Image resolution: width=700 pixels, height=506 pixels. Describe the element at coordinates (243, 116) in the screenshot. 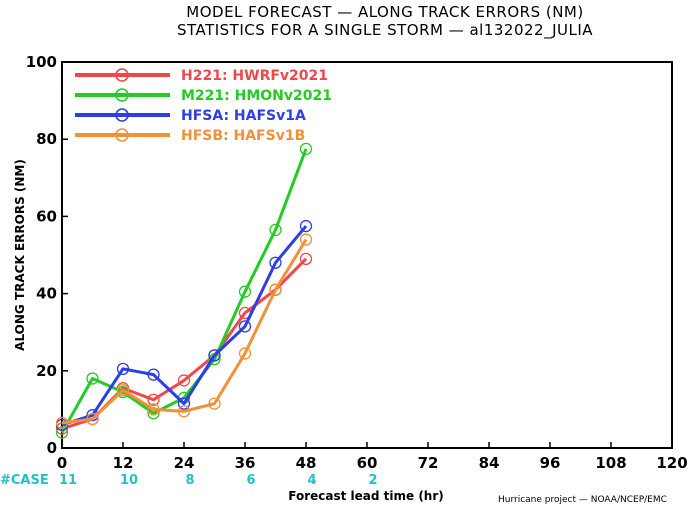

I see `legend-label: HFSA: HAFSv1A` at that location.